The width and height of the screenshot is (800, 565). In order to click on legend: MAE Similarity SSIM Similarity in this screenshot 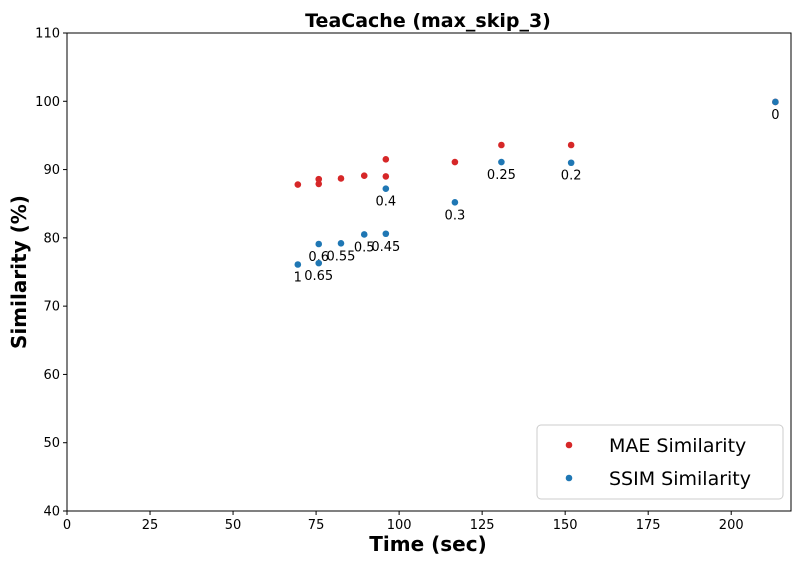, I will do `click(660, 462)`.